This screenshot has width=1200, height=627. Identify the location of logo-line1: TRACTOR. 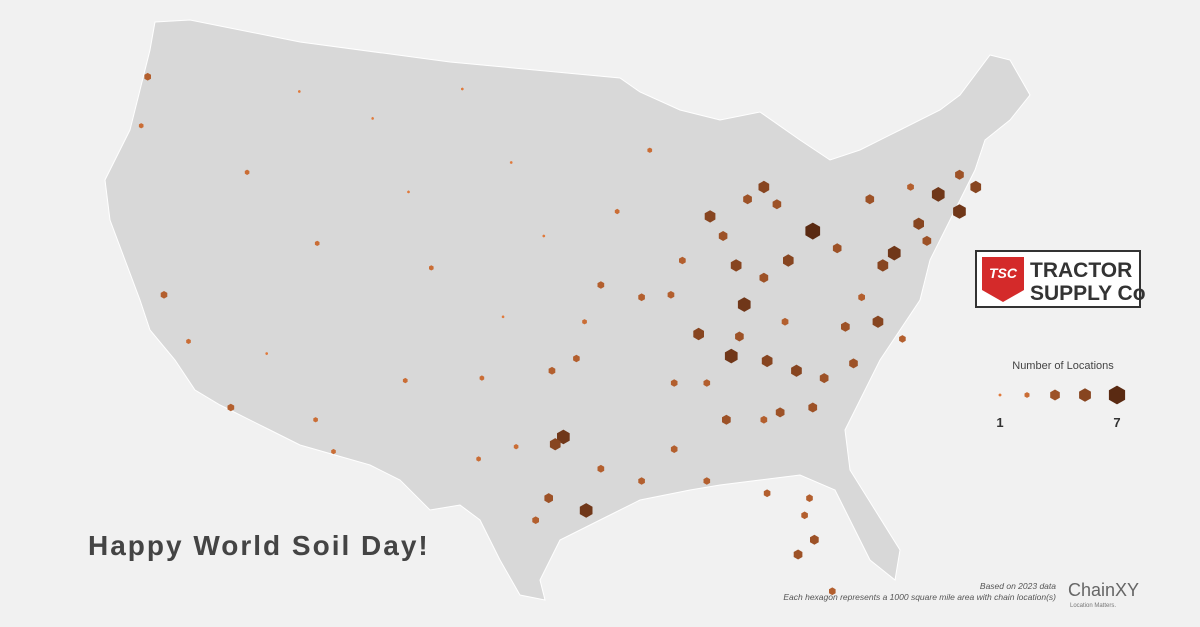
(1081, 270).